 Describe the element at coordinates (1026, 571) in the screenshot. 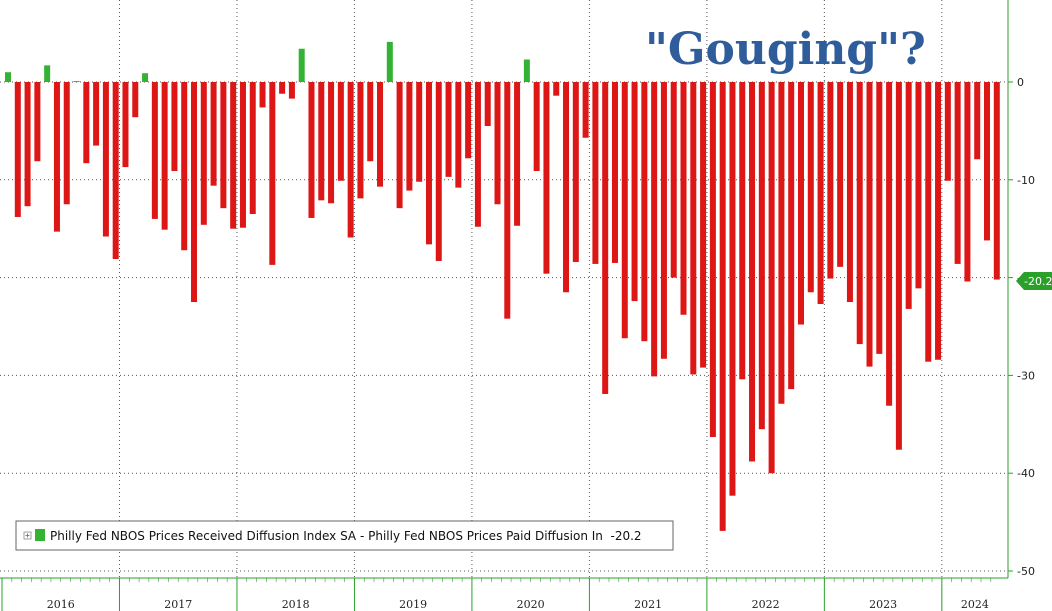

I see `y-tick-label: -50` at that location.